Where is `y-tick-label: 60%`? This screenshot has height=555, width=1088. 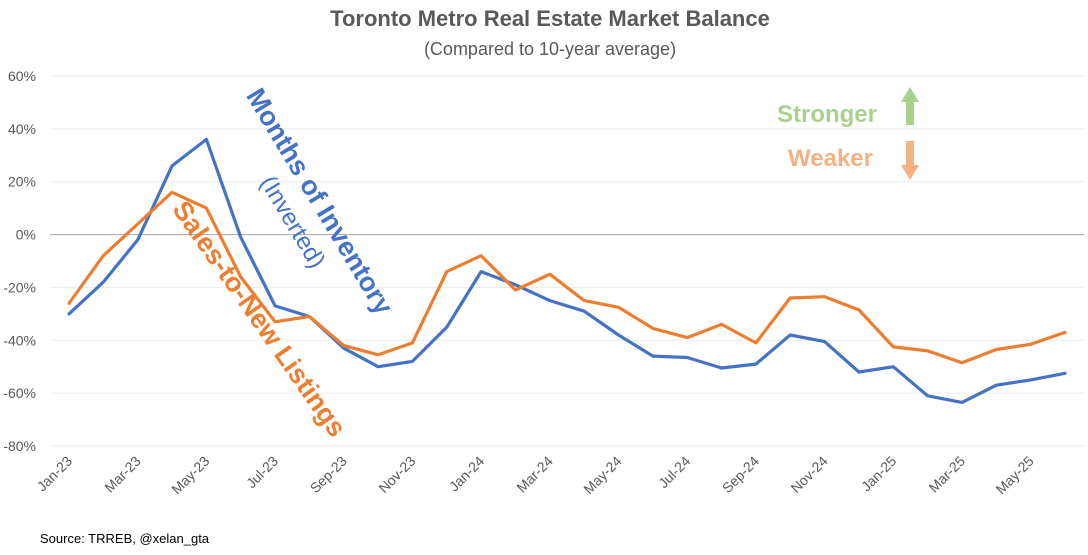 y-tick-label: 60% is located at coordinates (22, 76).